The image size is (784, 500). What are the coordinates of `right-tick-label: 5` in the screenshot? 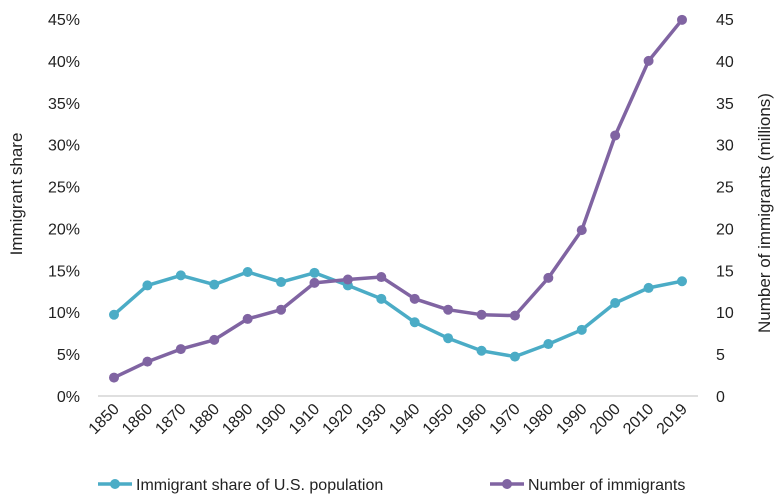 It's located at (720, 355).